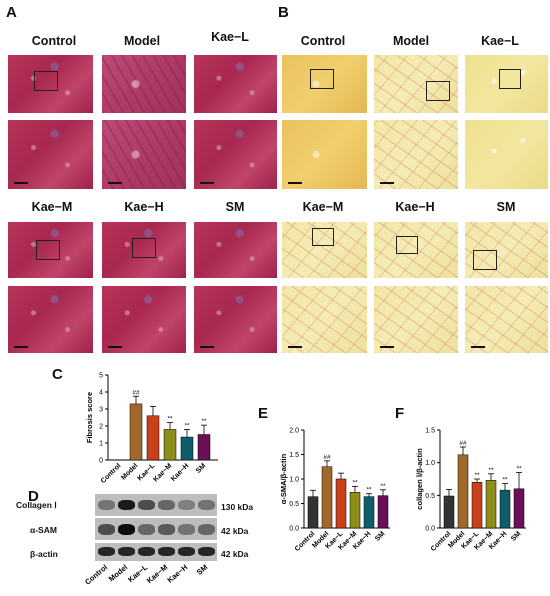  Describe the element at coordinates (324, 154) in the screenshot. I see `sirius-zoom-control` at that location.